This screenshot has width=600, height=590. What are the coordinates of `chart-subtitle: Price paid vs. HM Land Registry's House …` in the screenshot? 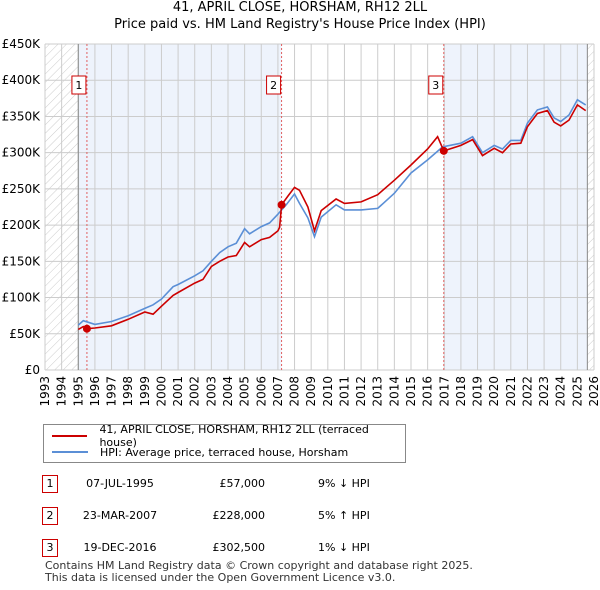 It's located at (300, 24).